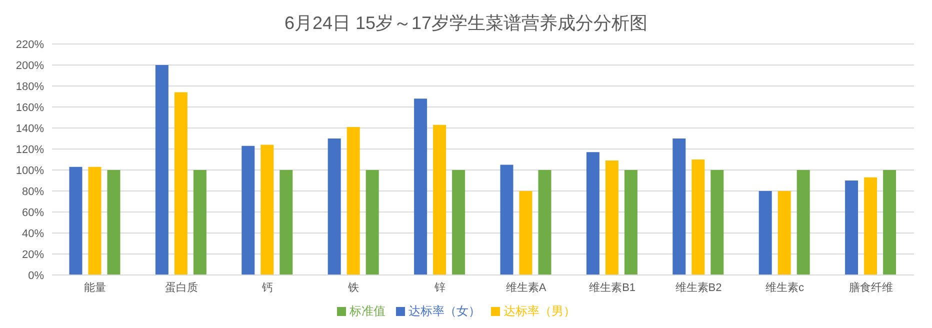 The height and width of the screenshot is (328, 932). Describe the element at coordinates (870, 287) in the screenshot. I see `x-tick-label: 膳食纤维` at that location.